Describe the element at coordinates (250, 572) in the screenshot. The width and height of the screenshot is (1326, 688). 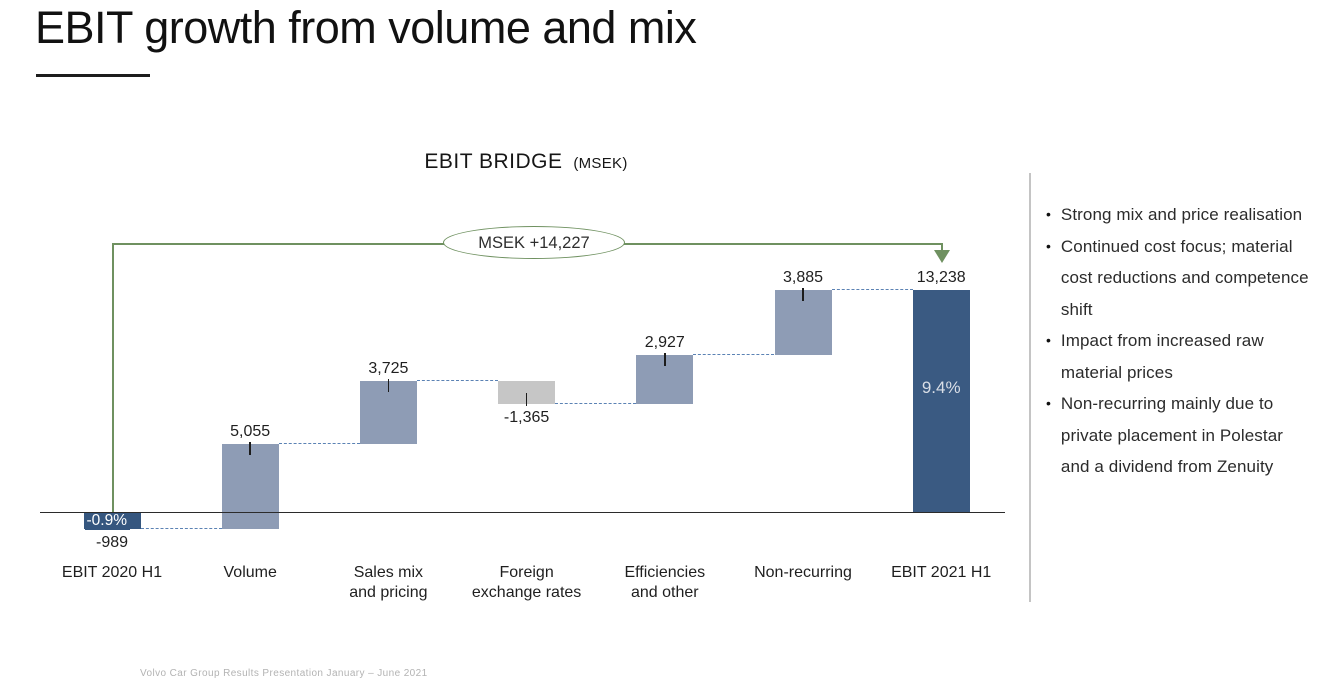
I see `bar-category-label: Volume` at that location.